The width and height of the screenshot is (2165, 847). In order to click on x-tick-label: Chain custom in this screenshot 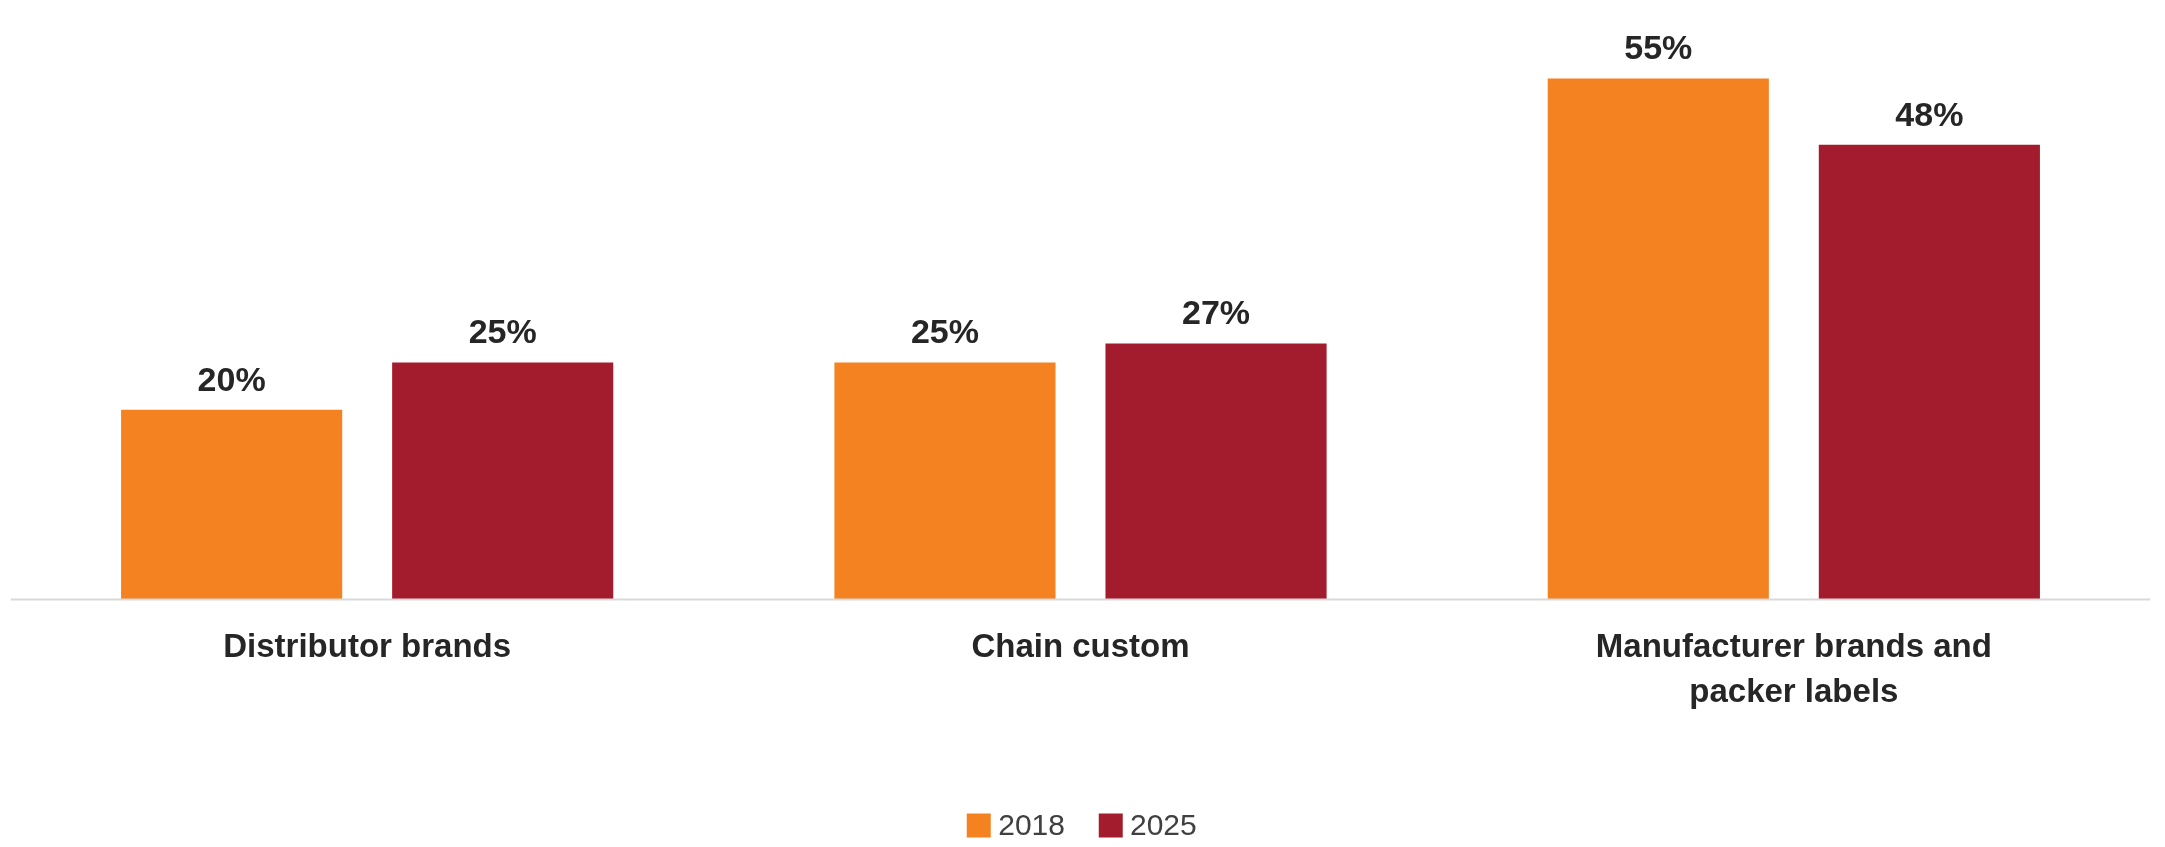, I will do `click(1080, 646)`.